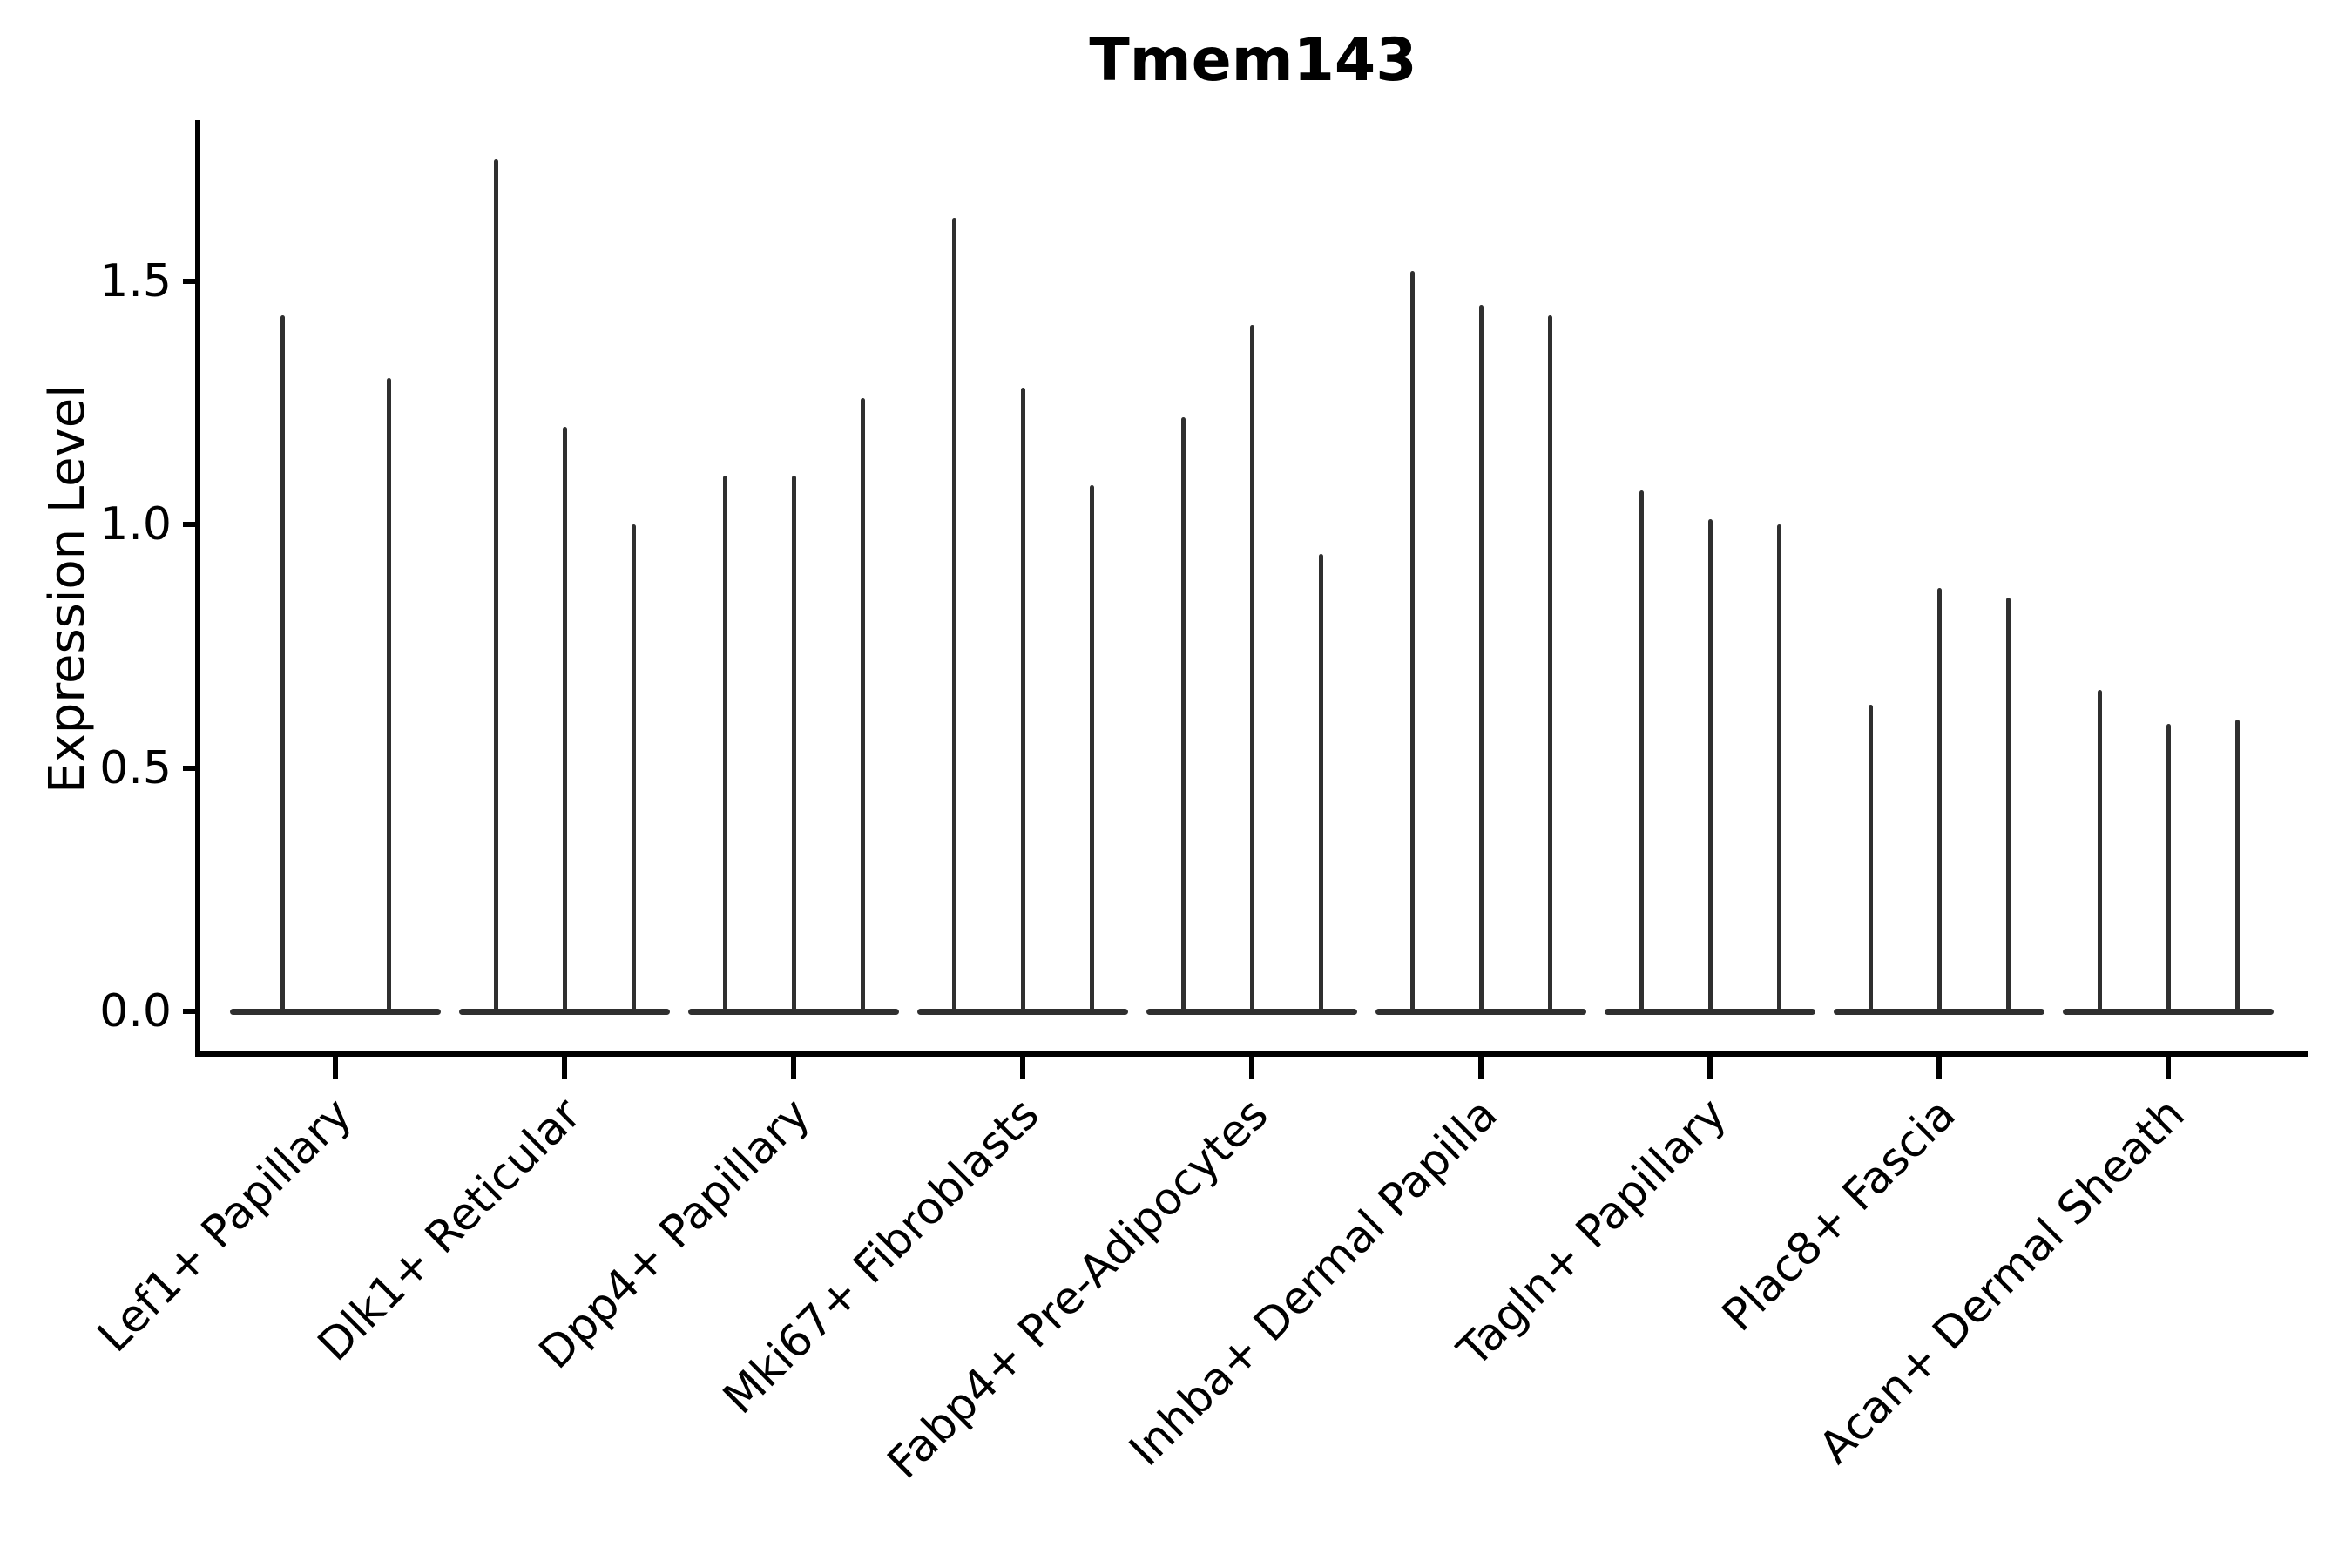 Image resolution: width=2352 pixels, height=1568 pixels. What do you see at coordinates (198, 588) in the screenshot?
I see `y-axis-spine` at bounding box center [198, 588].